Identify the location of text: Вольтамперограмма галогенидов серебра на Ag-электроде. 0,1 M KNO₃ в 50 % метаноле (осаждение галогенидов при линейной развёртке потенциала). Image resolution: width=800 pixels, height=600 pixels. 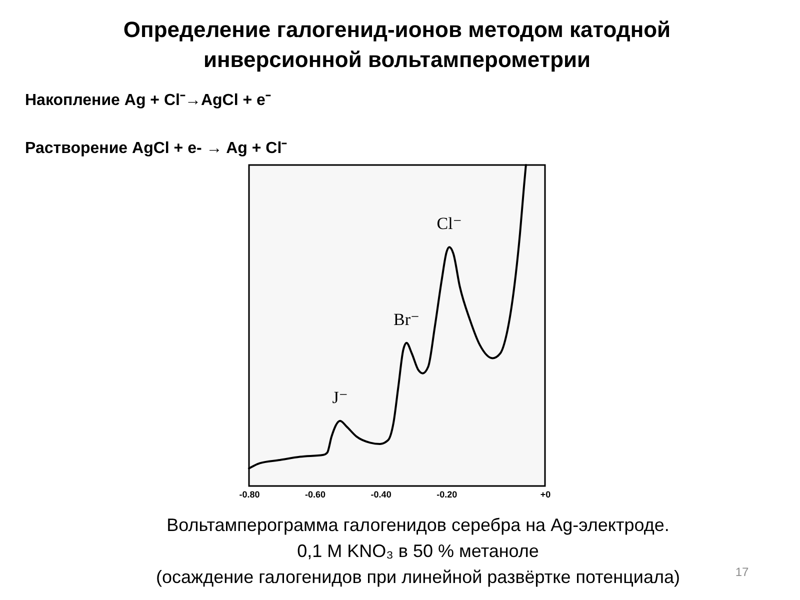
(418, 551).